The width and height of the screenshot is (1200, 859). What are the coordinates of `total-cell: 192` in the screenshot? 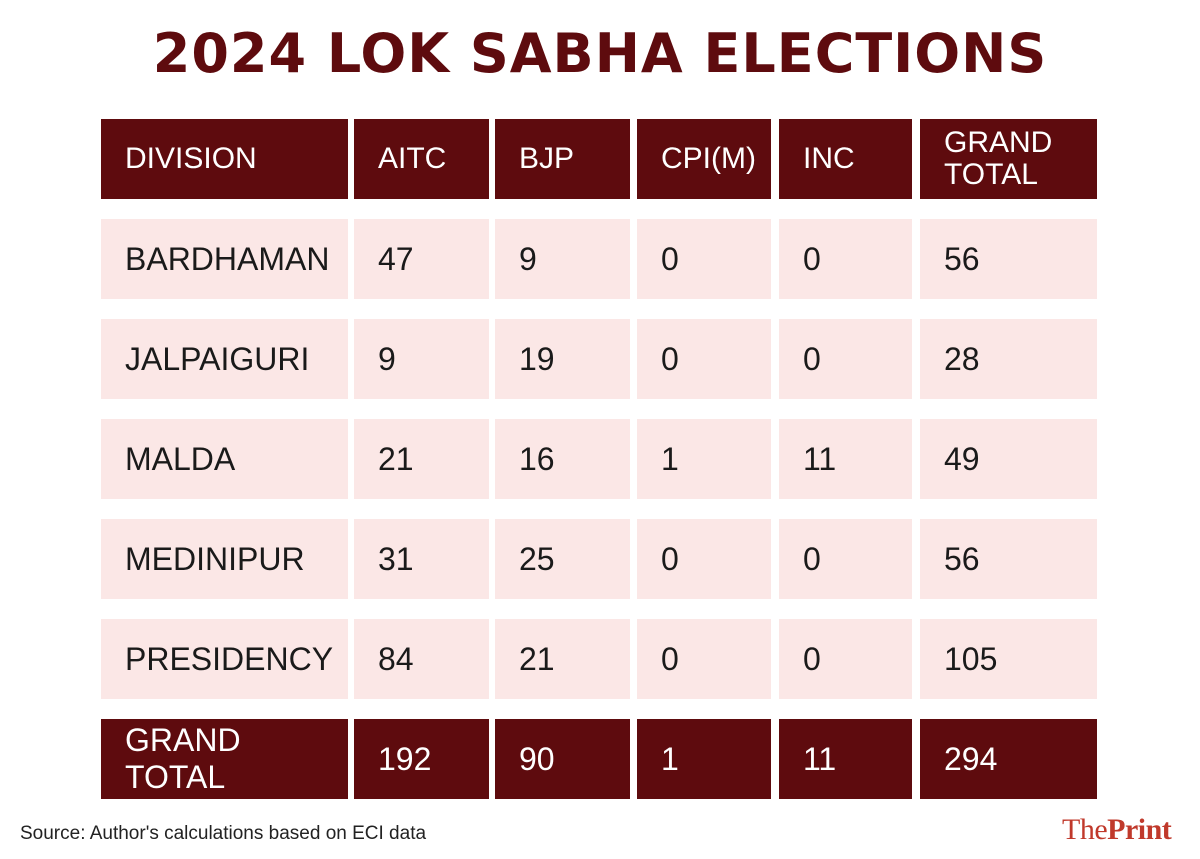 It's located at (421, 759).